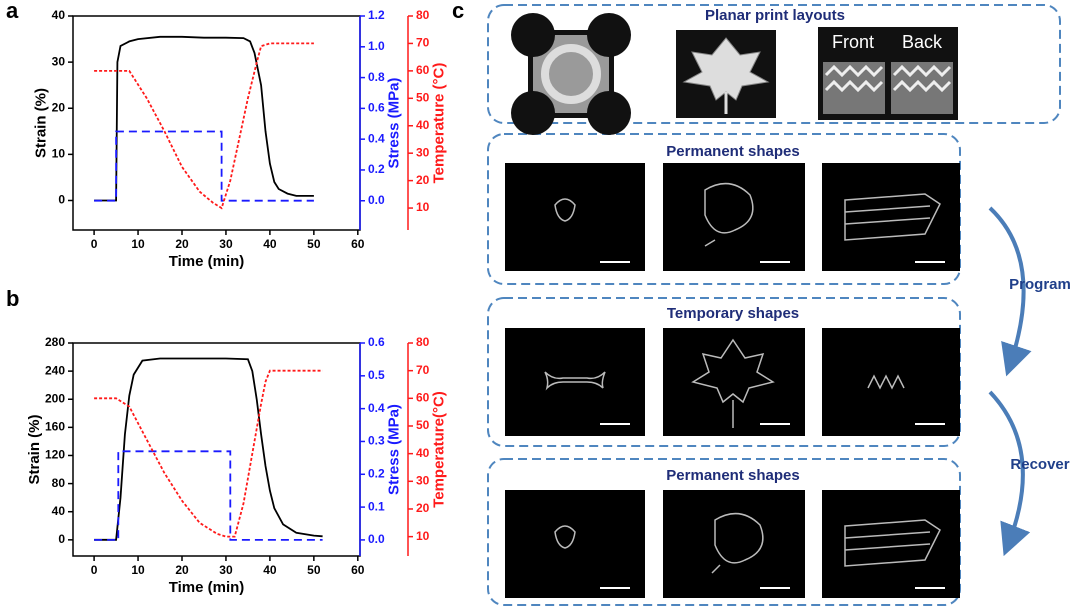  I want to click on y2-tick-label: 0.5, so click(376, 375).